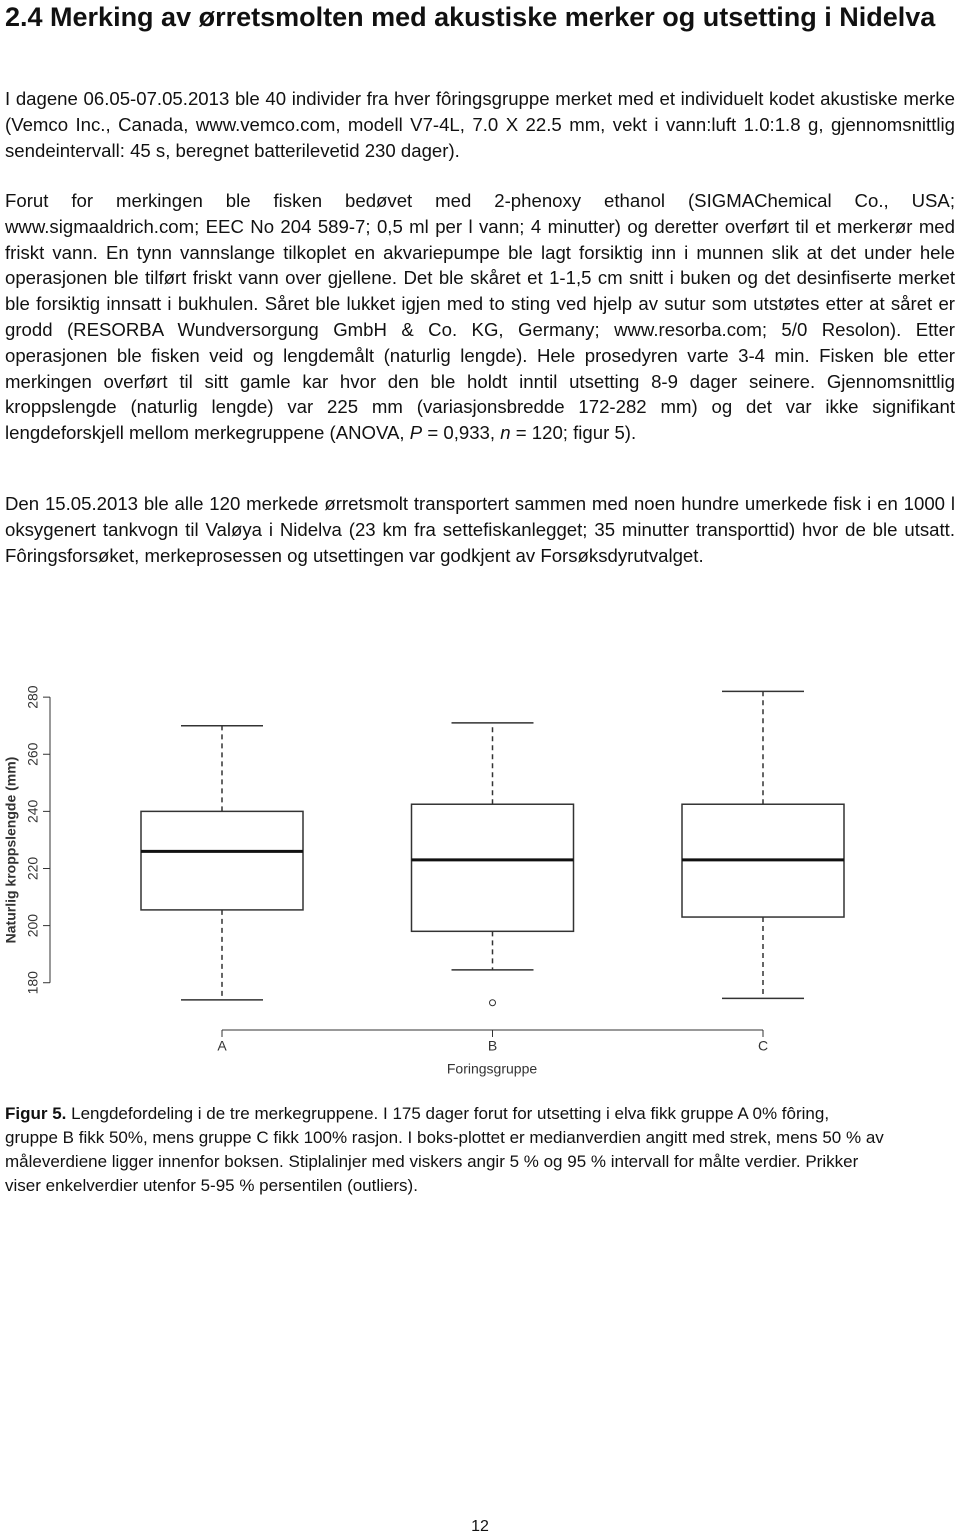  Describe the element at coordinates (416, 433) in the screenshot. I see `text: P` at that location.